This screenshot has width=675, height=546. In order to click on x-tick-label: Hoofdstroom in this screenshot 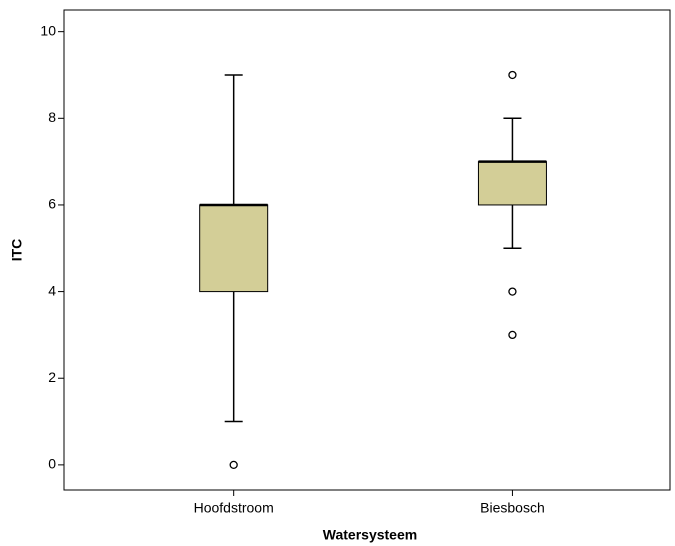, I will do `click(234, 508)`.